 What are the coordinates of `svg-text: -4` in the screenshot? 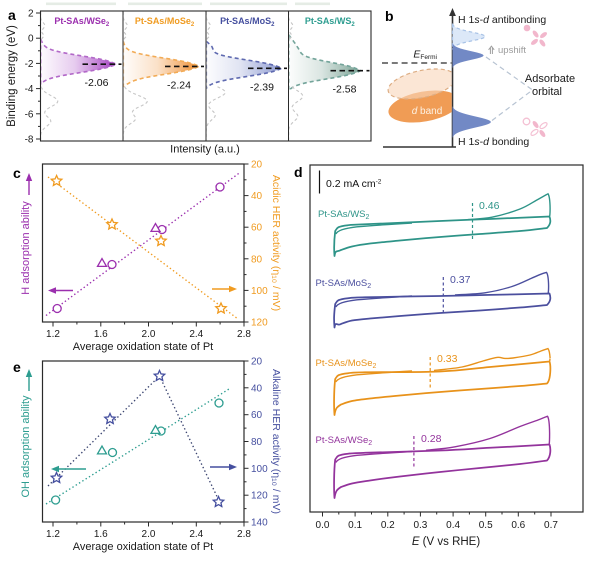 It's located at (29, 89).